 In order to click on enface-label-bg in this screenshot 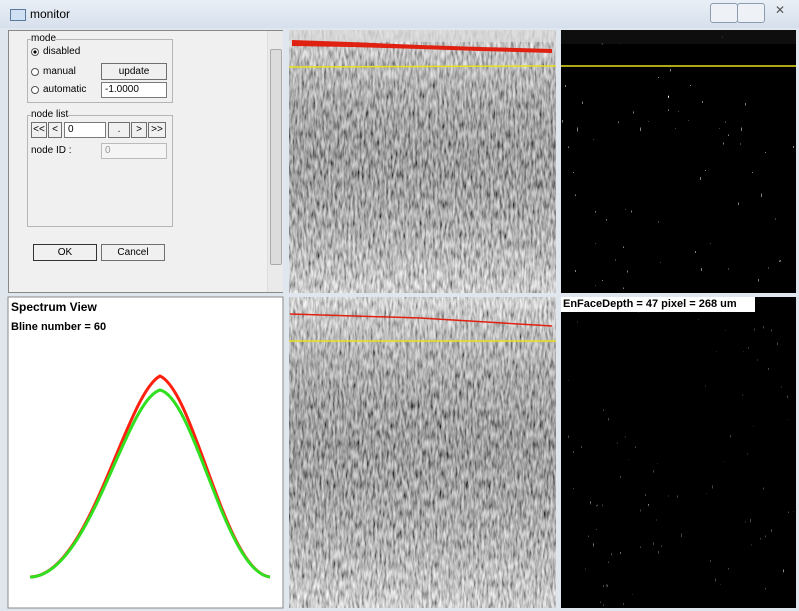, I will do `click(658, 304)`.